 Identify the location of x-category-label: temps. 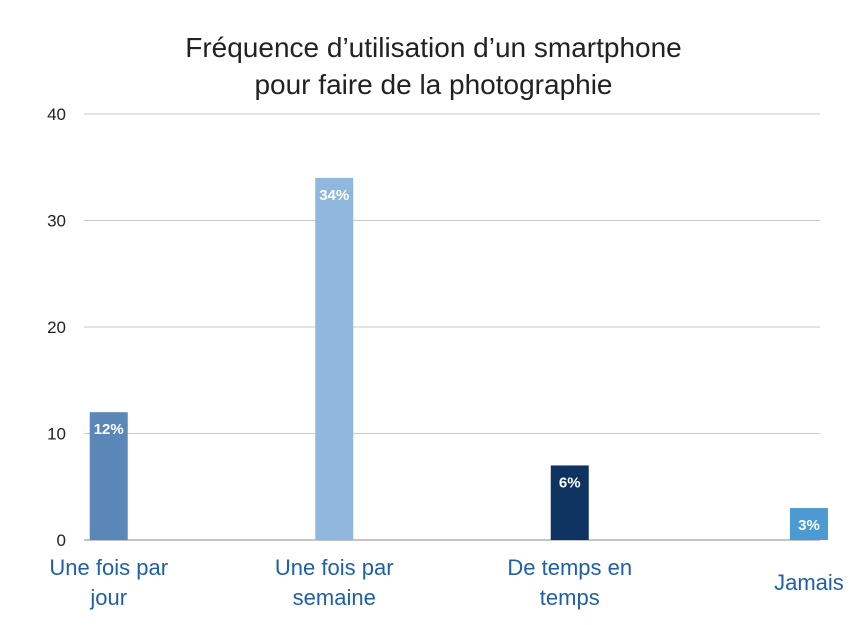
(570, 597).